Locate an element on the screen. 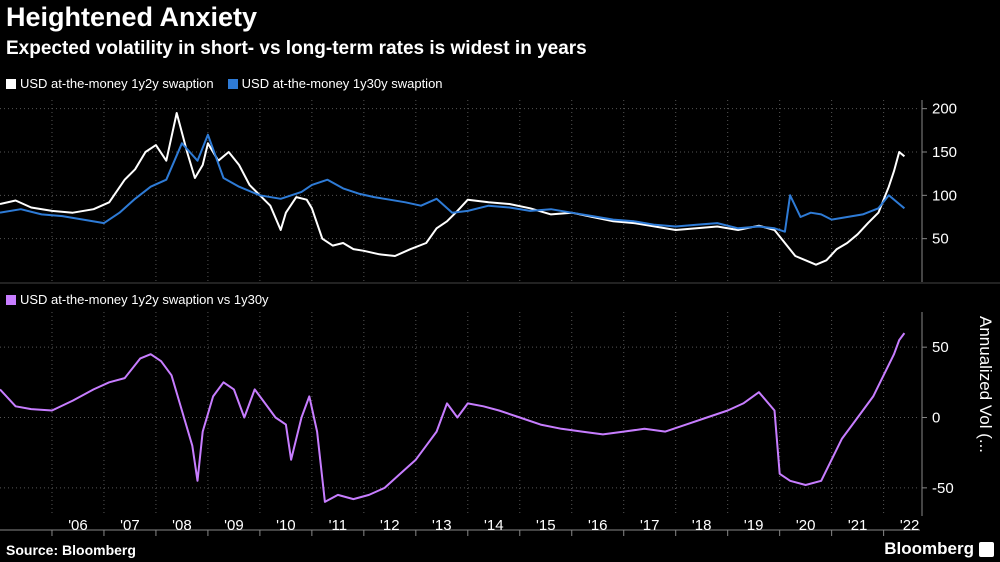 The width and height of the screenshot is (1000, 562). legend-item-1y30y: USD at-the-money 1y30y swaption is located at coordinates (335, 83).